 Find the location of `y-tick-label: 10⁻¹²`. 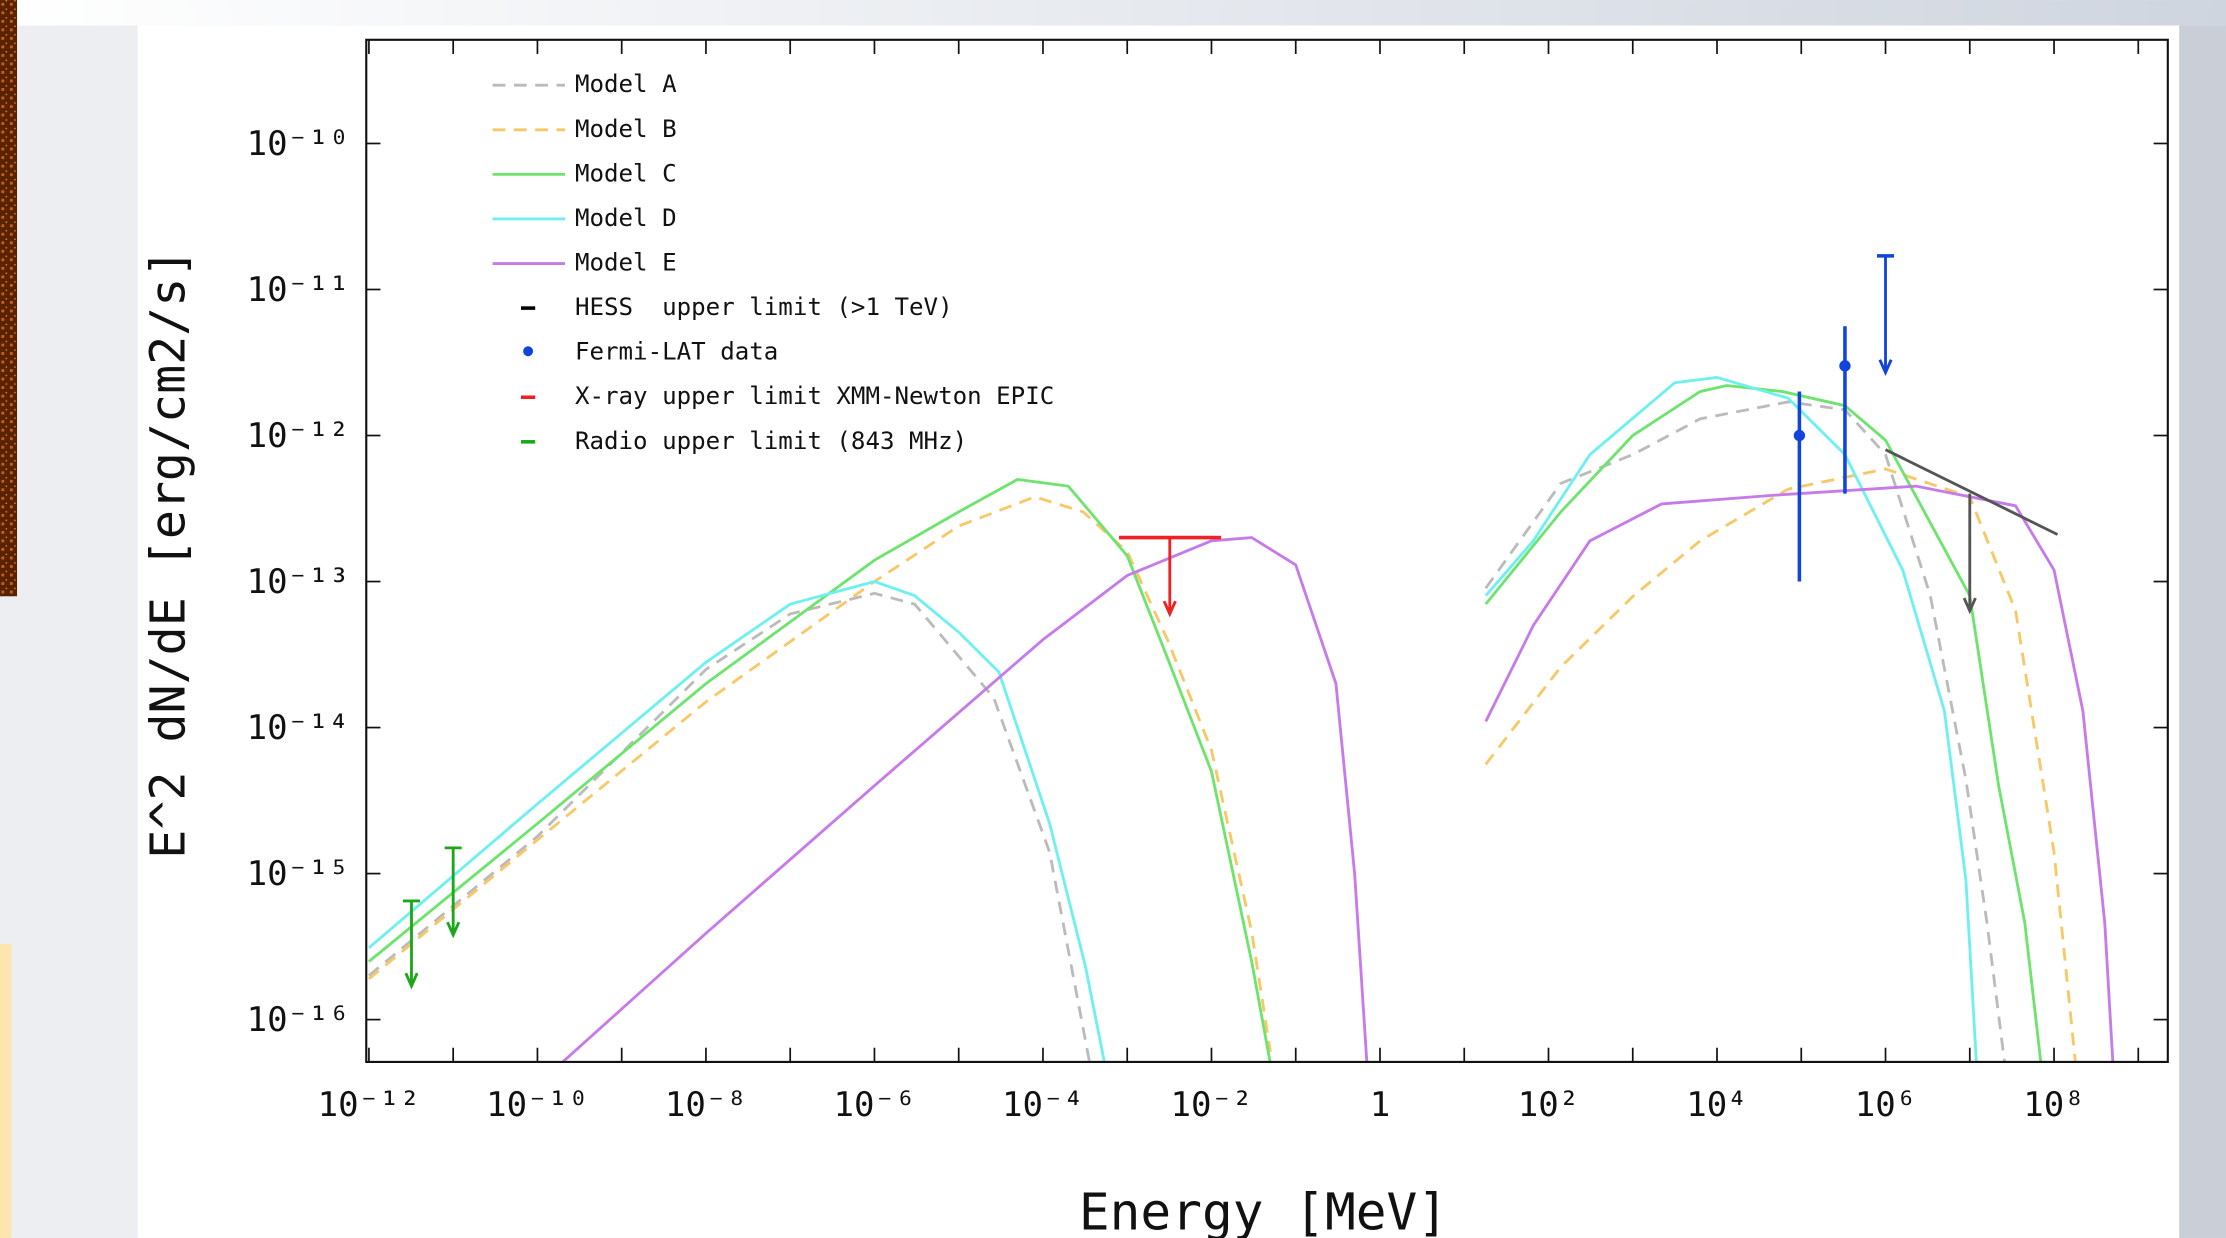

y-tick-label: 10⁻¹² is located at coordinates (298, 436).